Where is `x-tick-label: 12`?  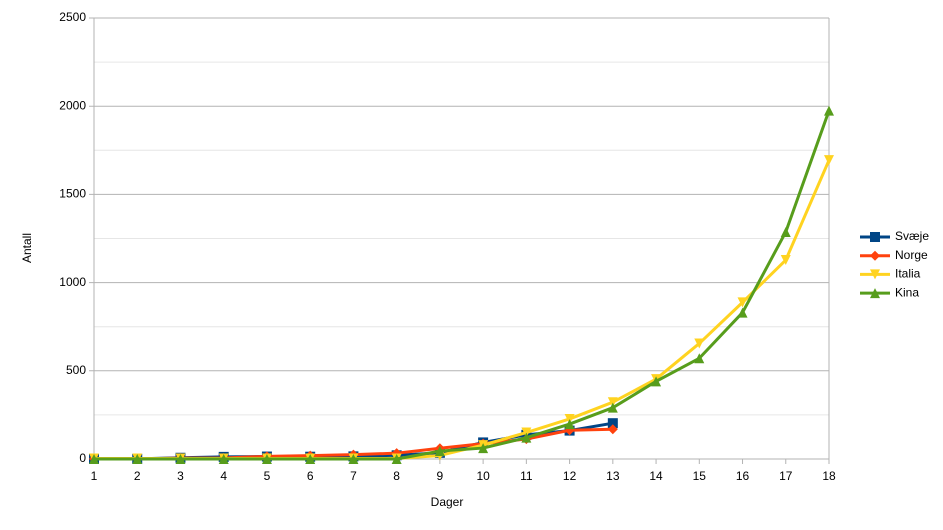
x-tick-label: 12 is located at coordinates (570, 476).